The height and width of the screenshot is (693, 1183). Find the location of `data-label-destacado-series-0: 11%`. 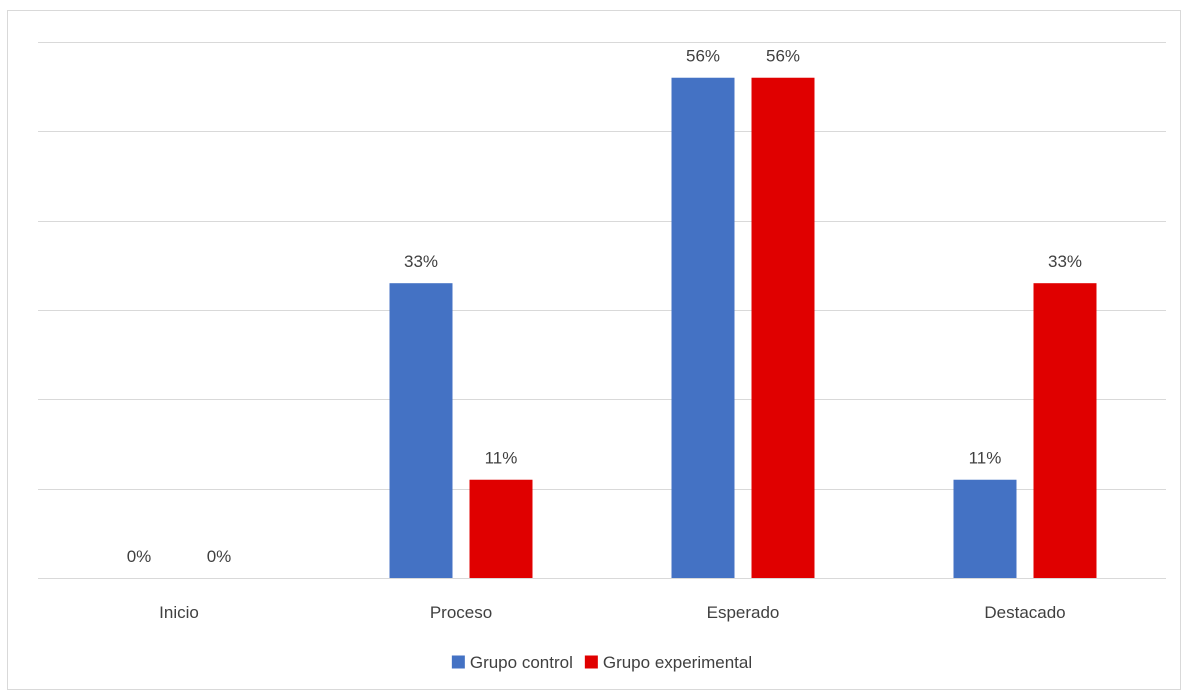

data-label-destacado-series-0: 11% is located at coordinates (985, 458).